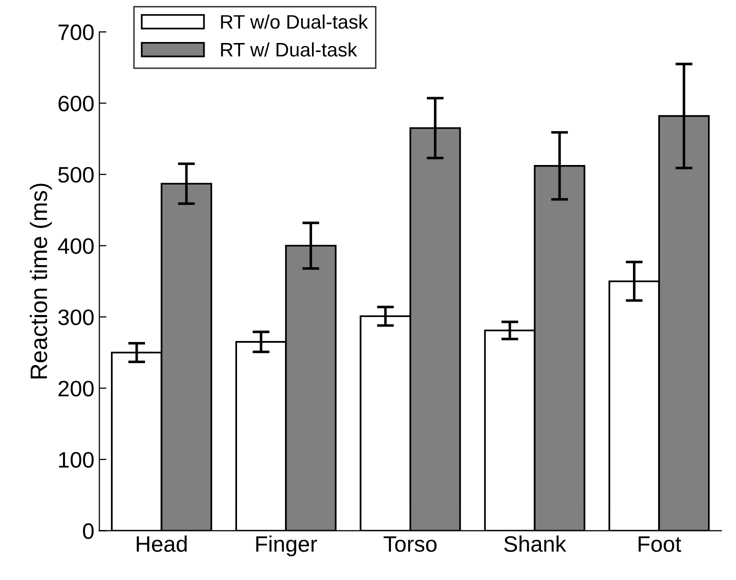 This screenshot has width=736, height=580. What do you see at coordinates (287, 546) in the screenshot?
I see `x-tick-label: Finger` at bounding box center [287, 546].